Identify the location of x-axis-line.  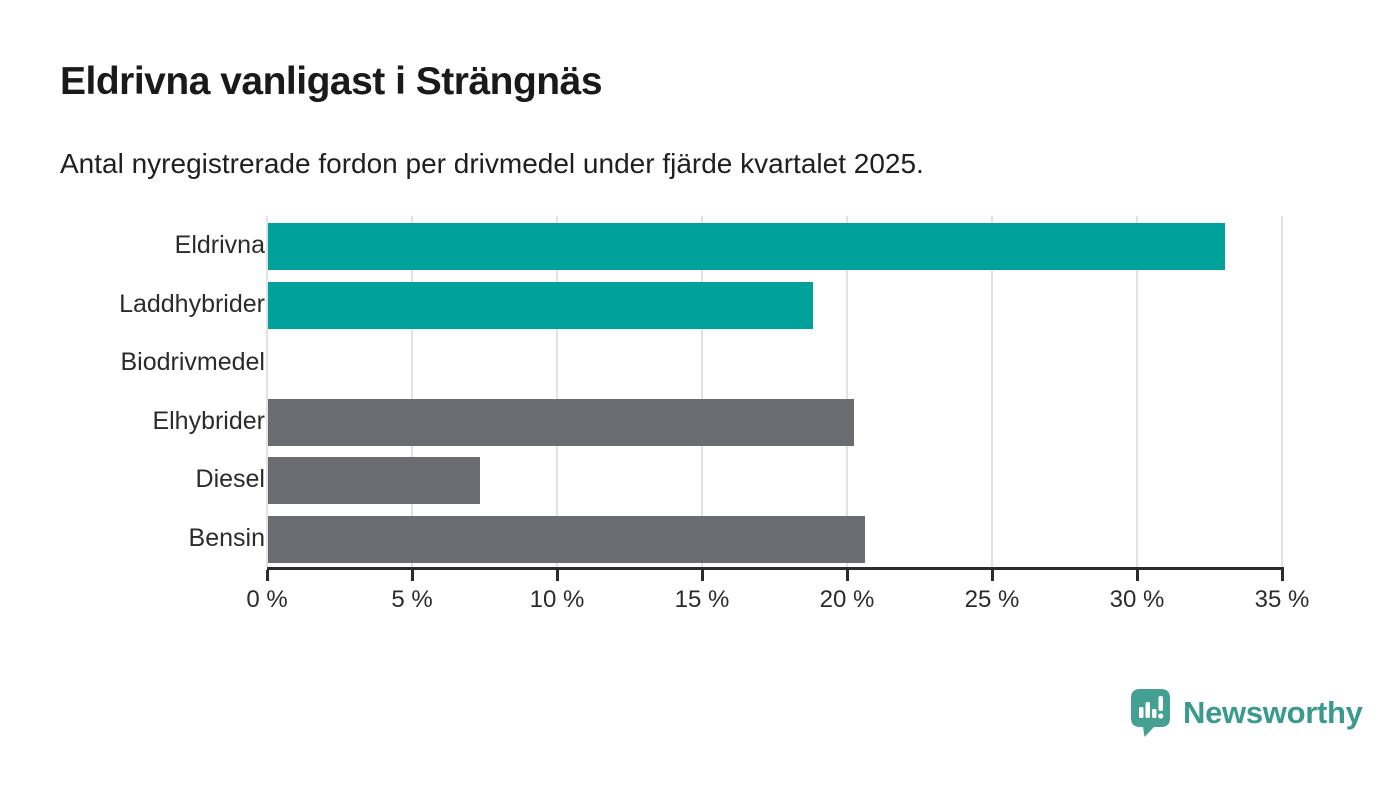
(775, 568).